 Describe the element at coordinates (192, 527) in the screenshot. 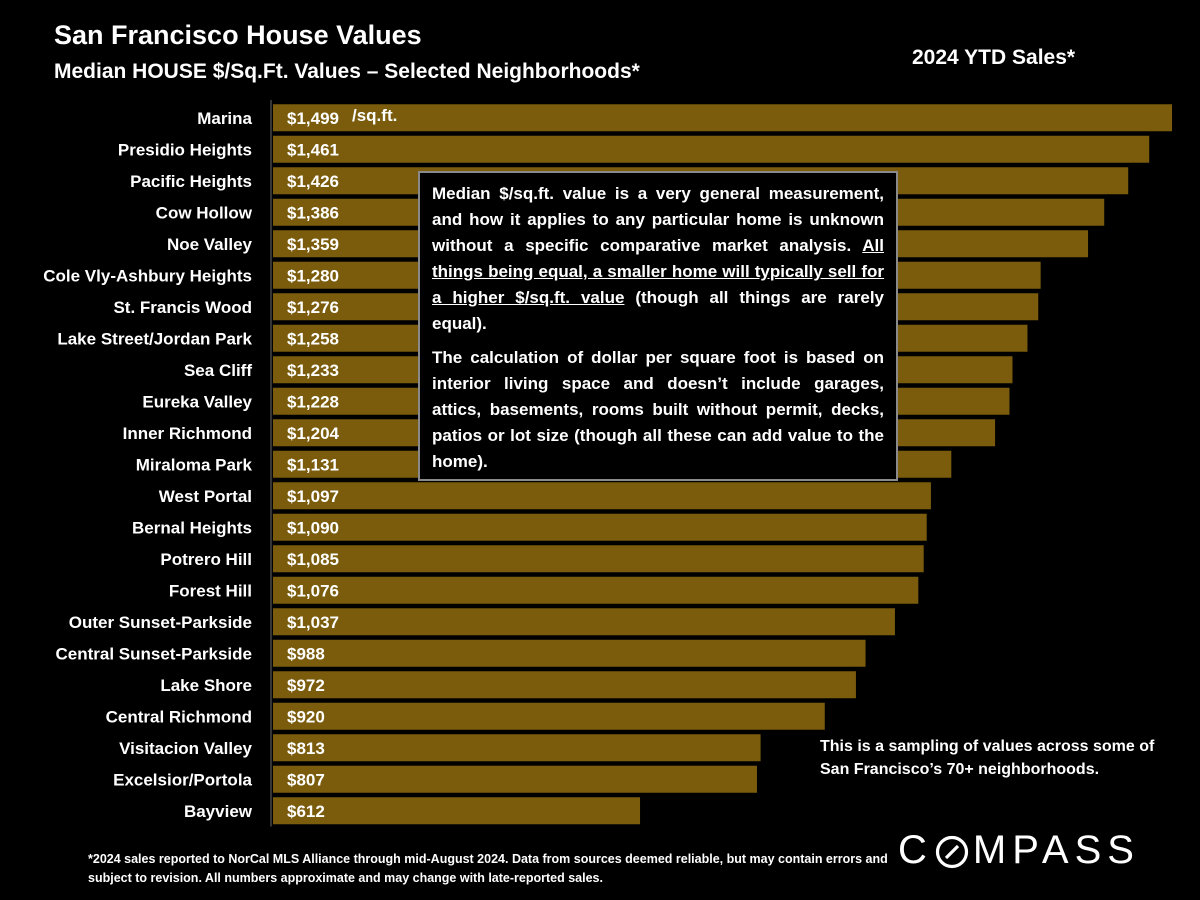

I see `category-label: Bernal Heights` at that location.